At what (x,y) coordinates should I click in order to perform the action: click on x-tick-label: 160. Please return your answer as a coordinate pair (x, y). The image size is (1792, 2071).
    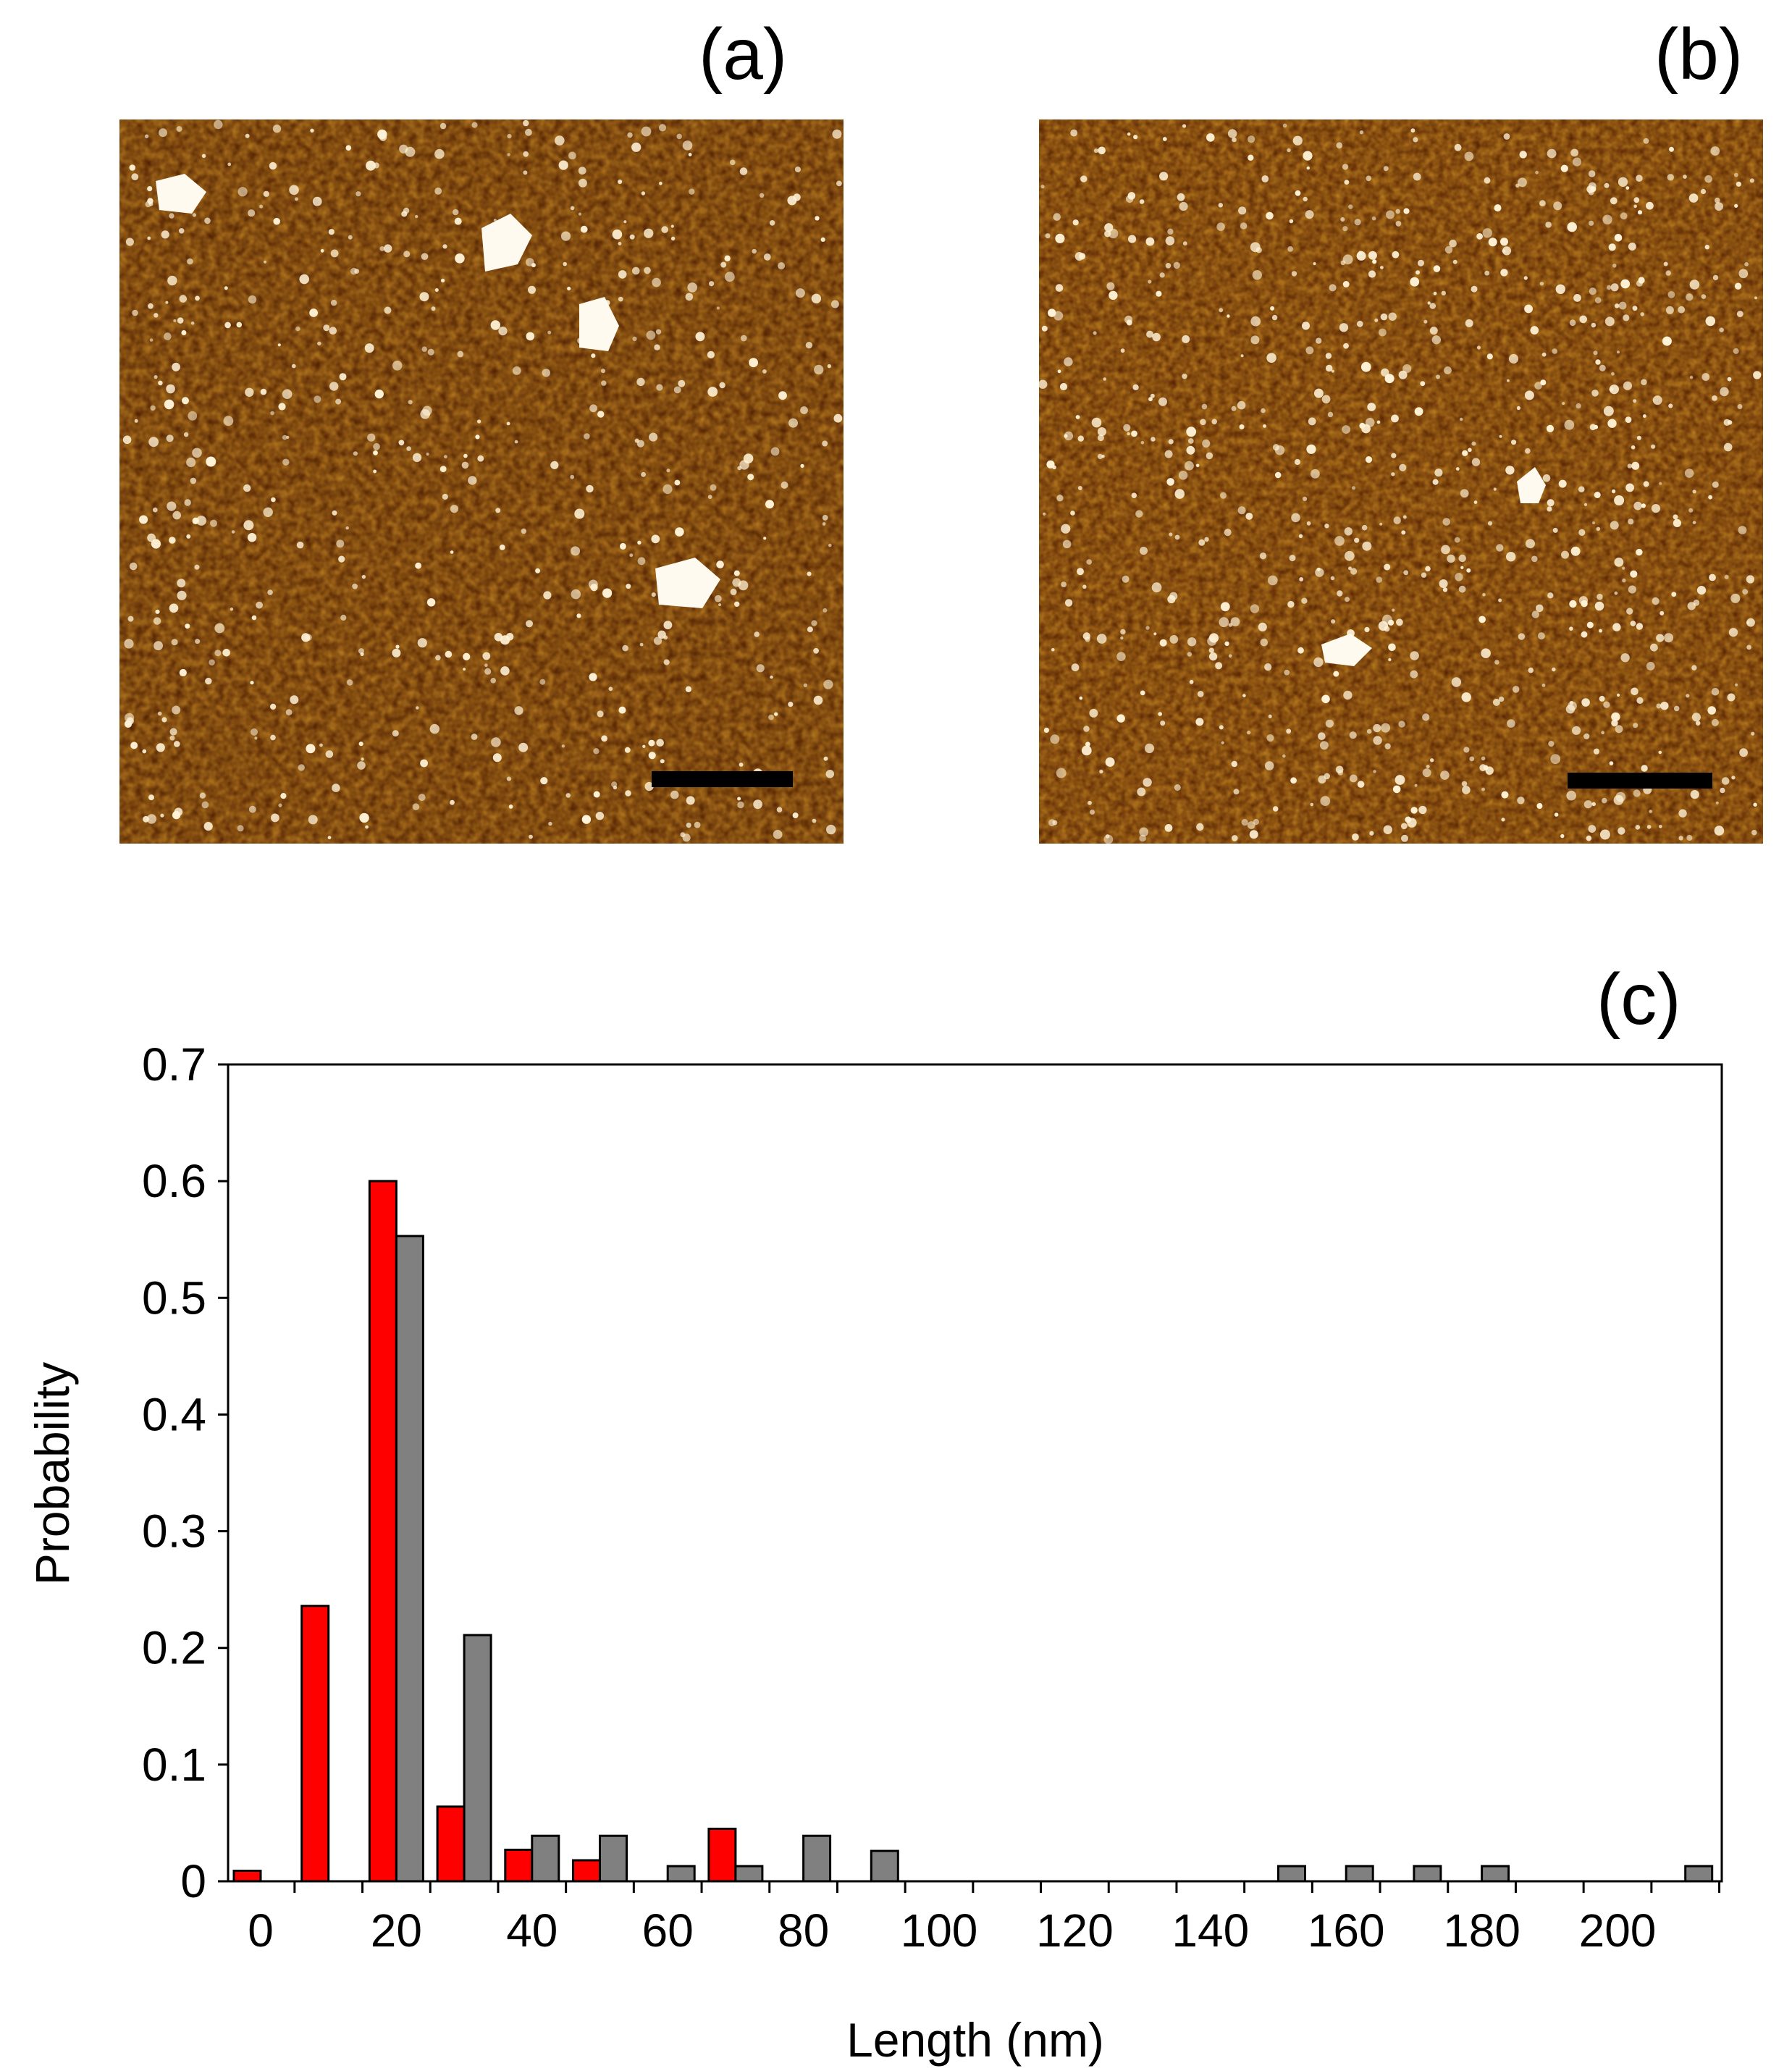
    Looking at the image, I should click on (1346, 1931).